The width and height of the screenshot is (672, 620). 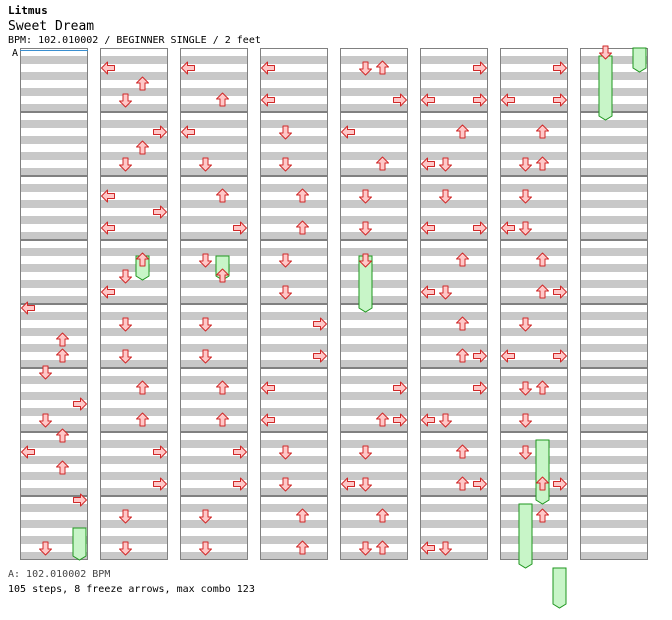 I want to click on bpm-legend: A: 102.010002 BPM, so click(x=59, y=574).